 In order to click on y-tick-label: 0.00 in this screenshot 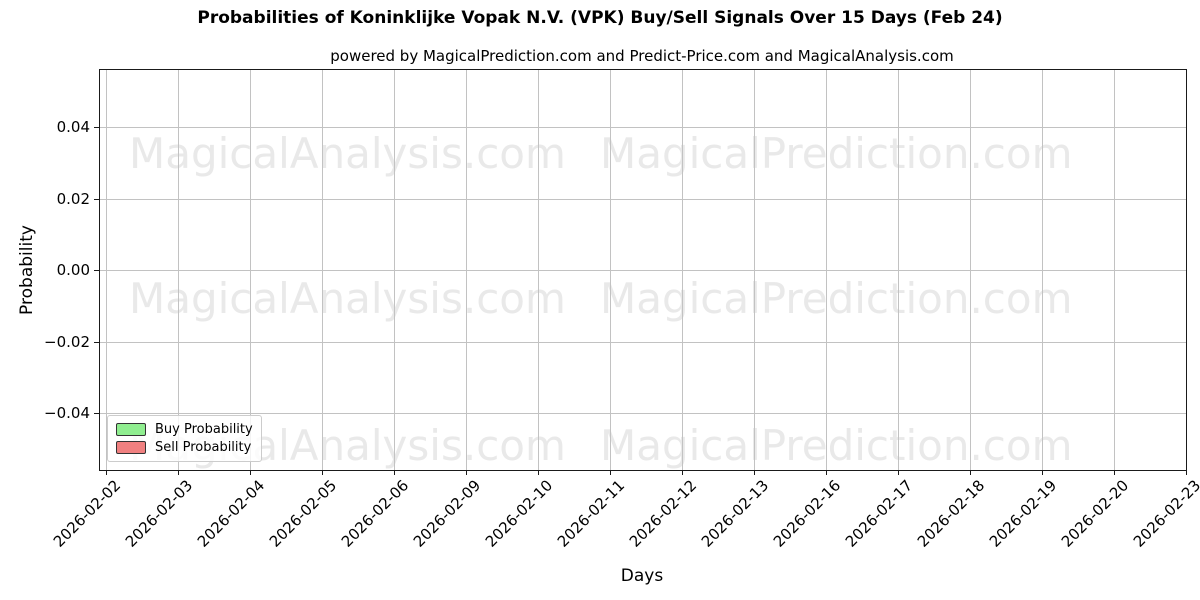, I will do `click(73, 270)`.